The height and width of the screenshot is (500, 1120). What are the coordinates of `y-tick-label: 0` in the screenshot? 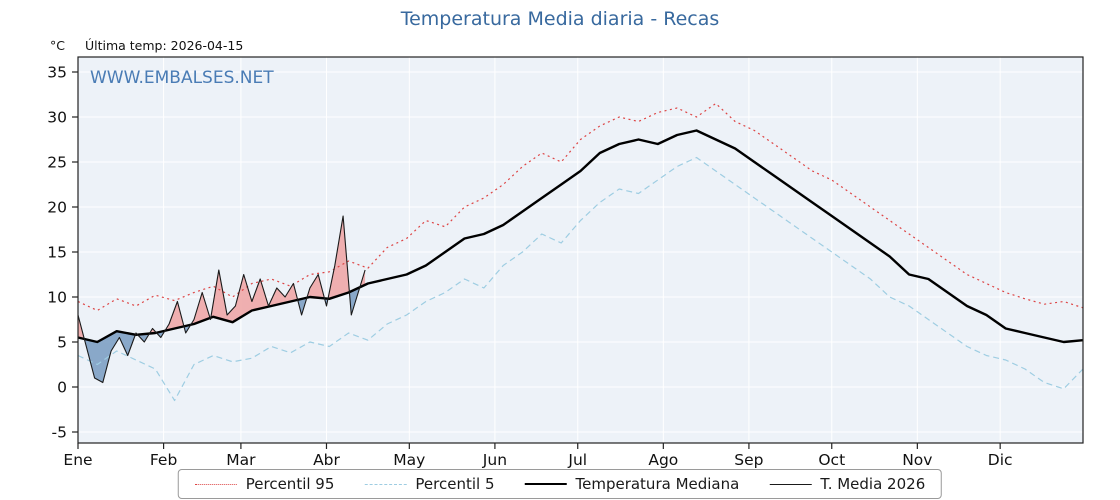 It's located at (62, 388).